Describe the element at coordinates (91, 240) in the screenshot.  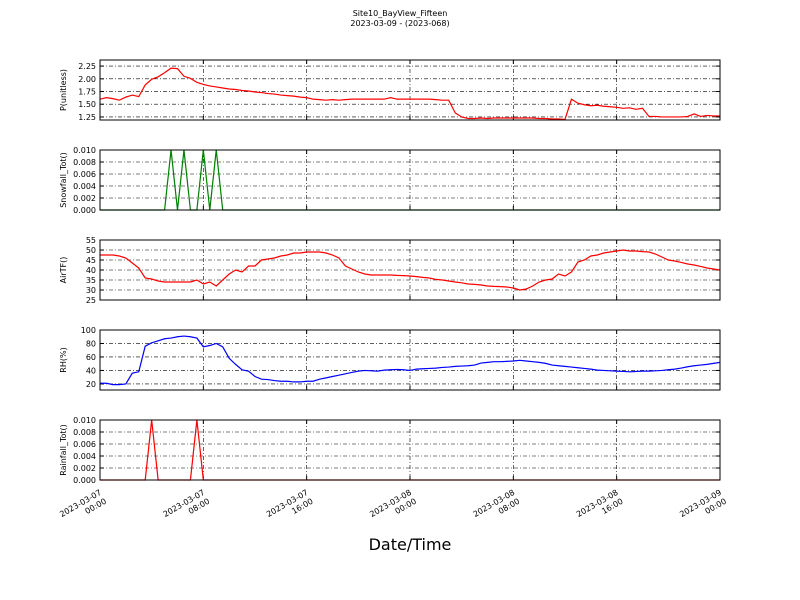
I see `y-tick-label: 55` at that location.